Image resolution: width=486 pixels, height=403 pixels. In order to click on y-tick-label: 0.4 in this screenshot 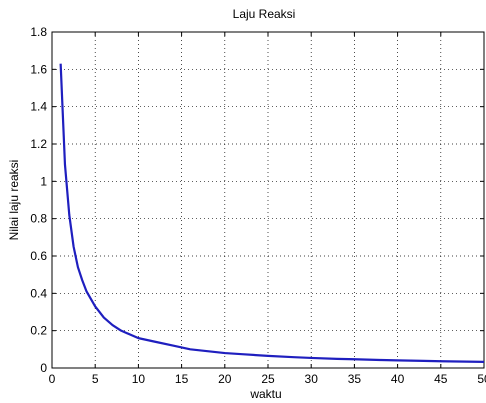, I will do `click(38, 293)`.